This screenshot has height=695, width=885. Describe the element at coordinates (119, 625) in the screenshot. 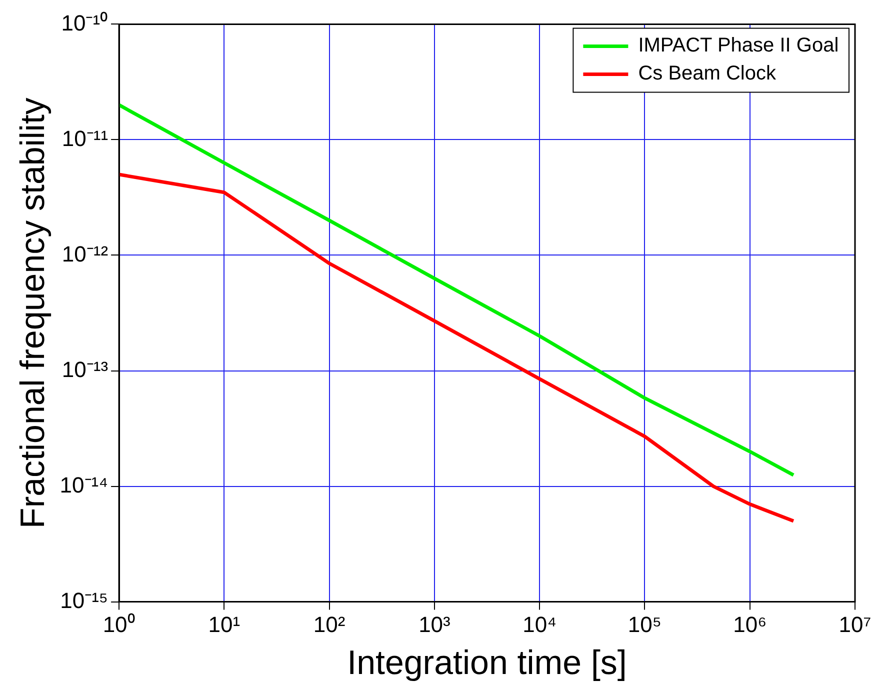

I see `x-tick-label: 10⁰` at that location.